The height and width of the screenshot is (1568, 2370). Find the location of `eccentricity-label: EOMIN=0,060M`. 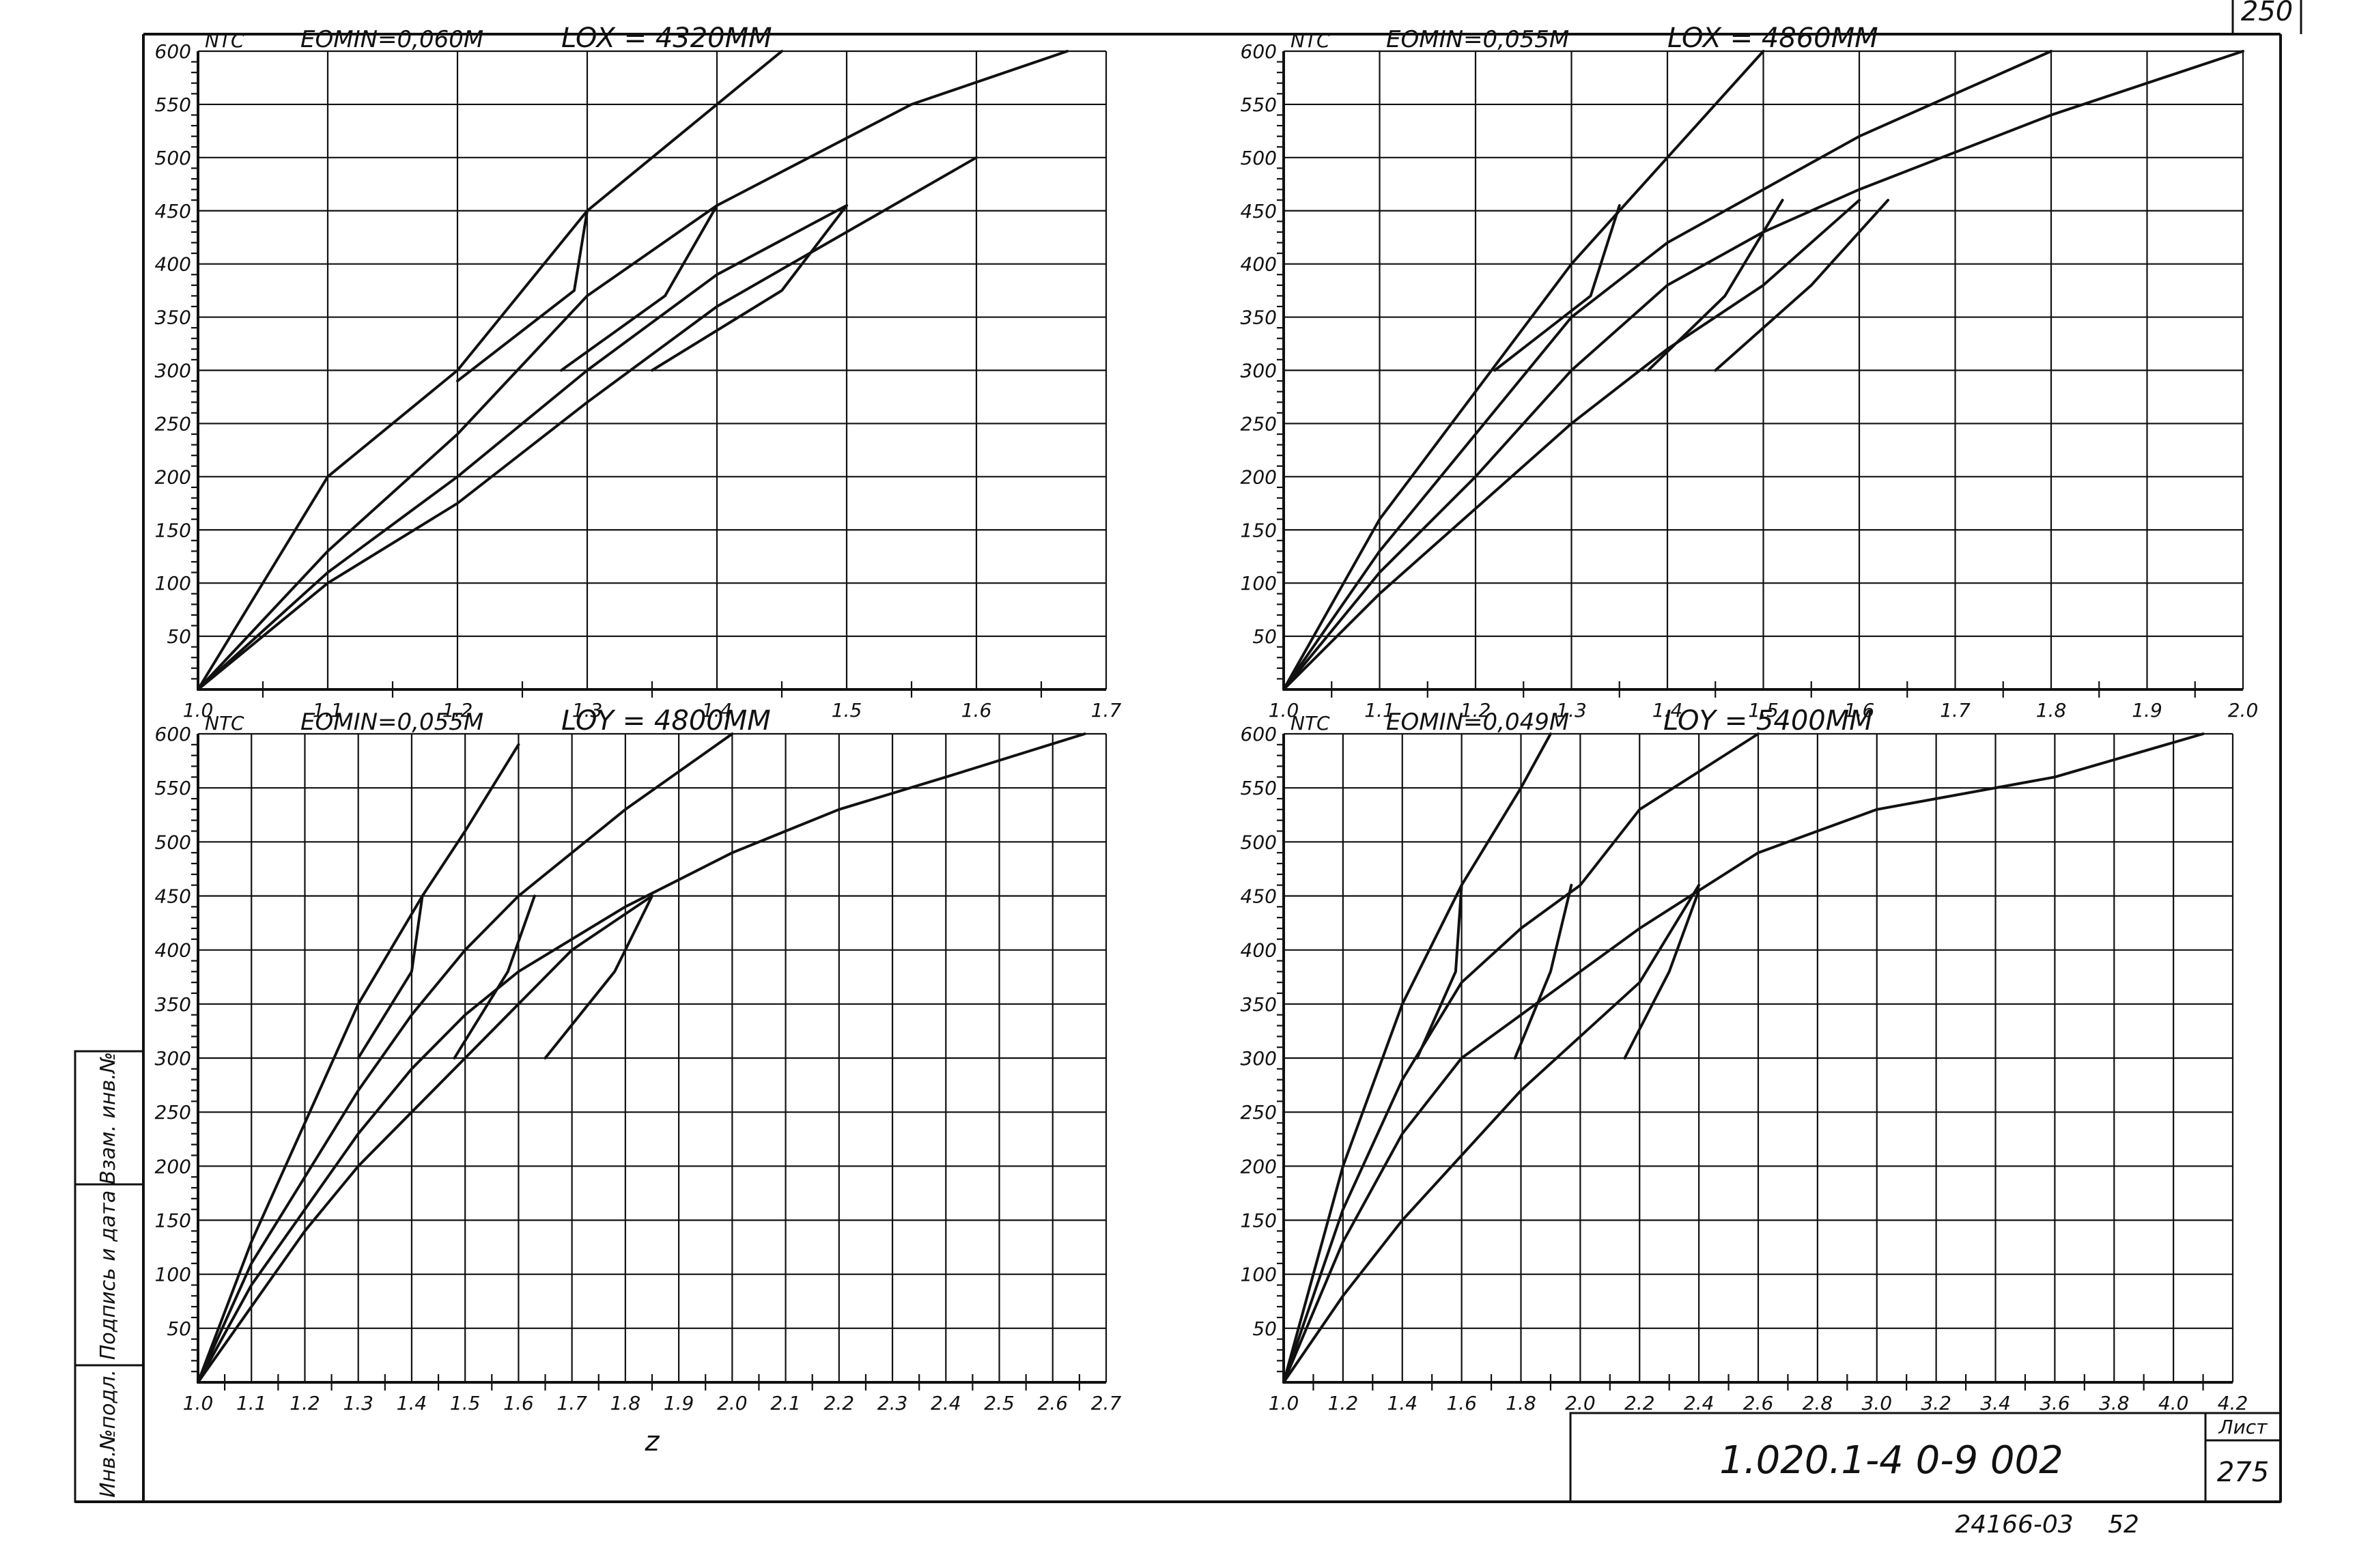

eccentricity-label: EOMIN=0,060M is located at coordinates (391, 39).